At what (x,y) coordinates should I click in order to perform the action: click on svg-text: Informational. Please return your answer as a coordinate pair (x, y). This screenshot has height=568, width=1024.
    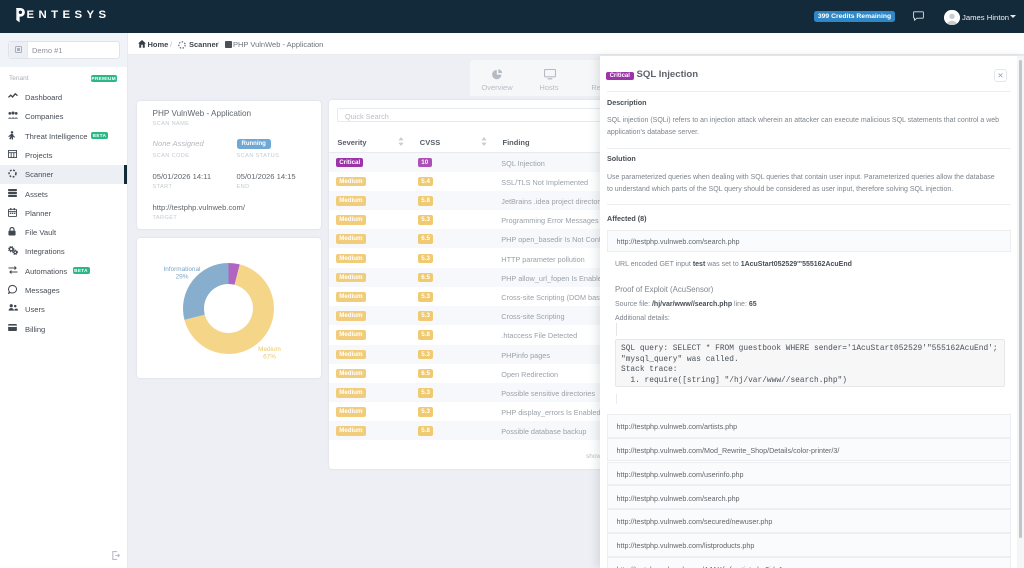
    Looking at the image, I should click on (182, 269).